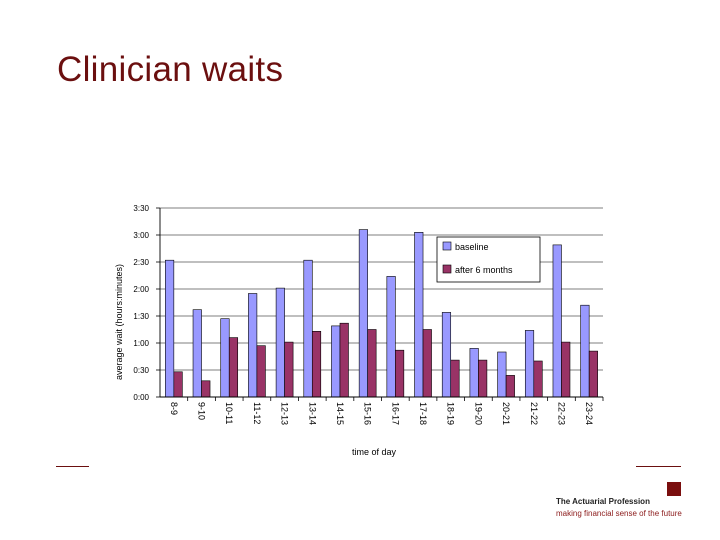 This screenshot has height=540, width=720. Describe the element at coordinates (619, 513) in the screenshot. I see `brand-tagline: making financial sense of the future` at that location.